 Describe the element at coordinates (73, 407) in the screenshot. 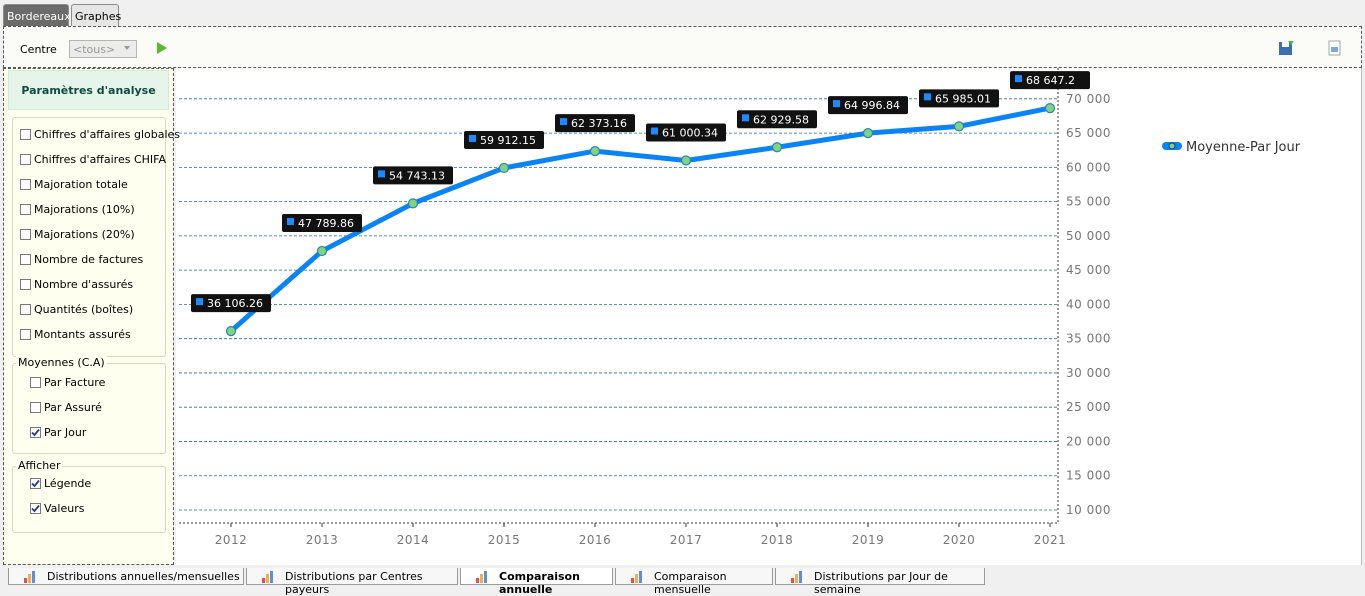

I see `checkbox-label: Par Assuré` at that location.